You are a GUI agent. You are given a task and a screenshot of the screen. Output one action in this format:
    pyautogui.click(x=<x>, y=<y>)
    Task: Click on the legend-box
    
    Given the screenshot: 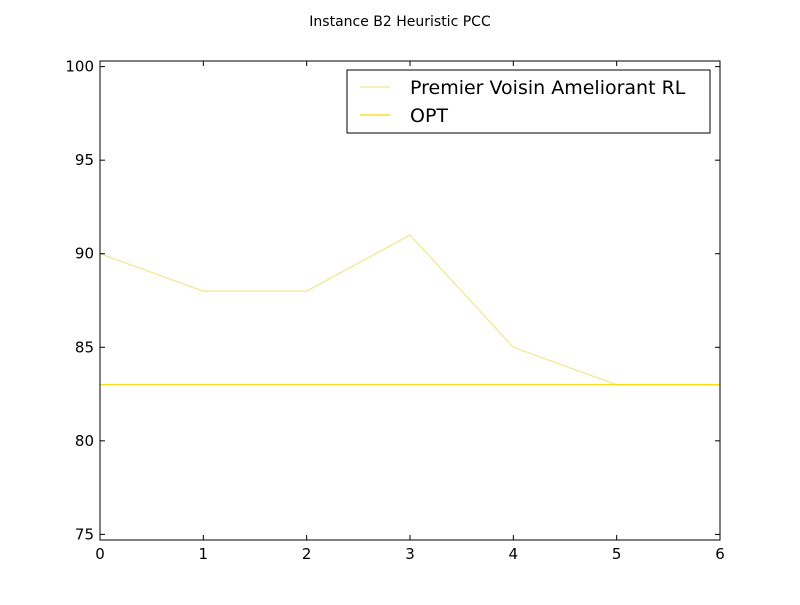 What is the action you would take?
    pyautogui.click(x=528, y=101)
    